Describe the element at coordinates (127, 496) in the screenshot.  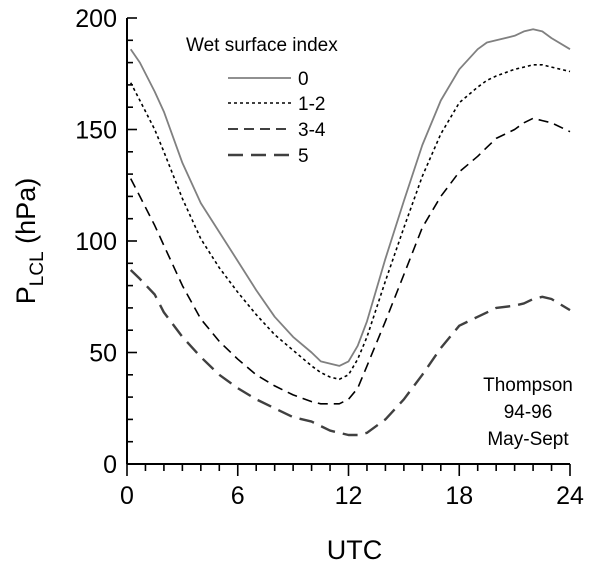
I see `x-tick-label: 0` at that location.